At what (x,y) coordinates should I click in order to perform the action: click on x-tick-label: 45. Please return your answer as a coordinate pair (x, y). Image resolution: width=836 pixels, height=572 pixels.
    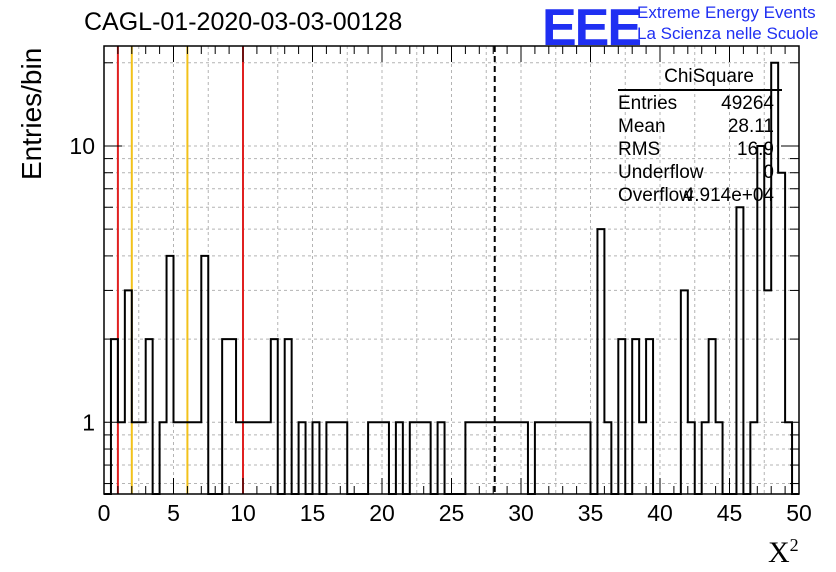
    Looking at the image, I should click on (730, 513).